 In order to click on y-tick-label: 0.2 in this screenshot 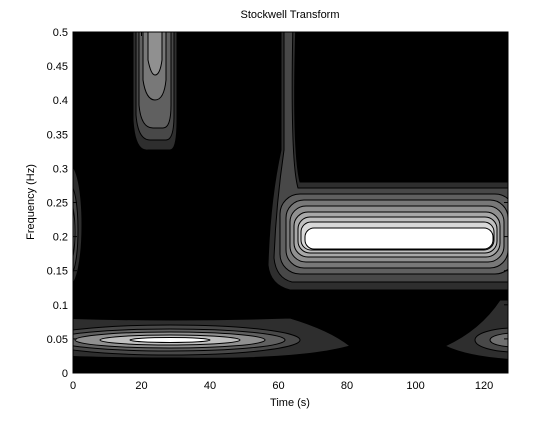, I will do `click(60, 238)`.